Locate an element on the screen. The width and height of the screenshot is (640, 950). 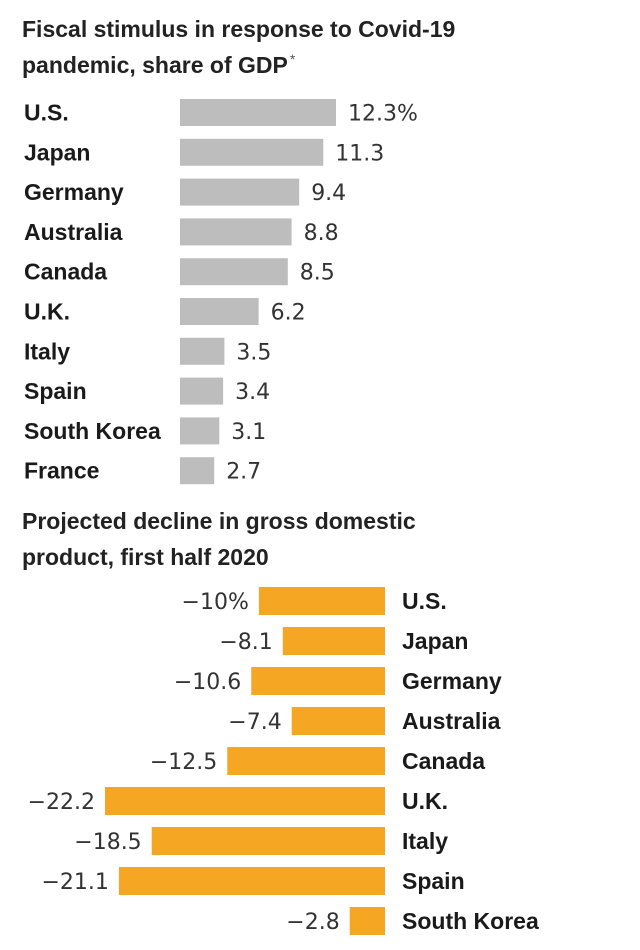
gdp-value-label: −21.1 is located at coordinates (74, 882).